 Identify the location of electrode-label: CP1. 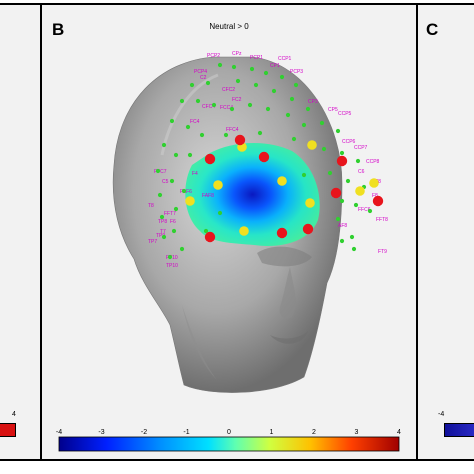
(275, 66).